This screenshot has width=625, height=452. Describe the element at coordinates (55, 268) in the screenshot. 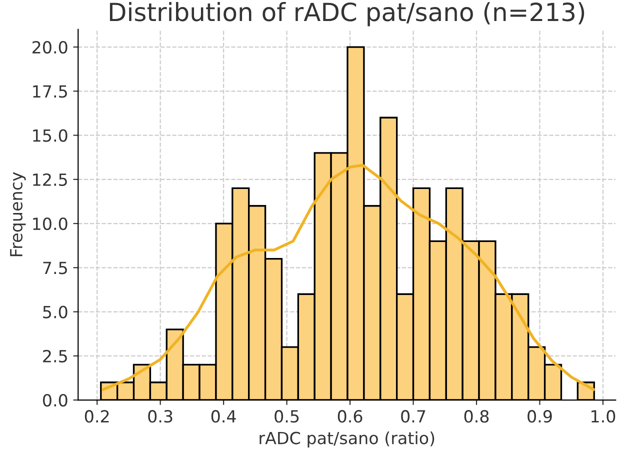

I see `y-tick-label: 7.5` at that location.